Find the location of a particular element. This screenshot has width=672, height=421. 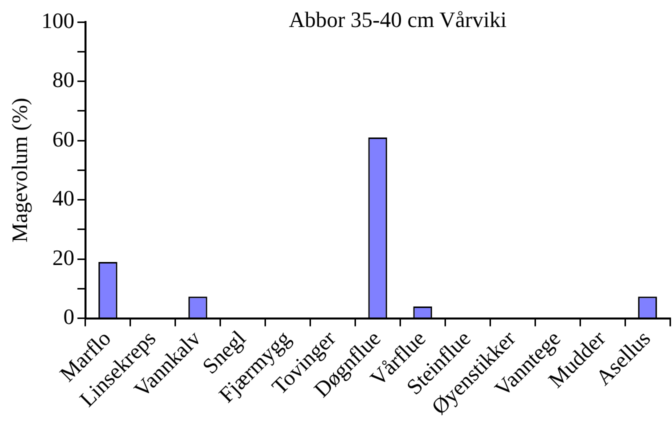

y-tick-label: 40 is located at coordinates (63, 198).